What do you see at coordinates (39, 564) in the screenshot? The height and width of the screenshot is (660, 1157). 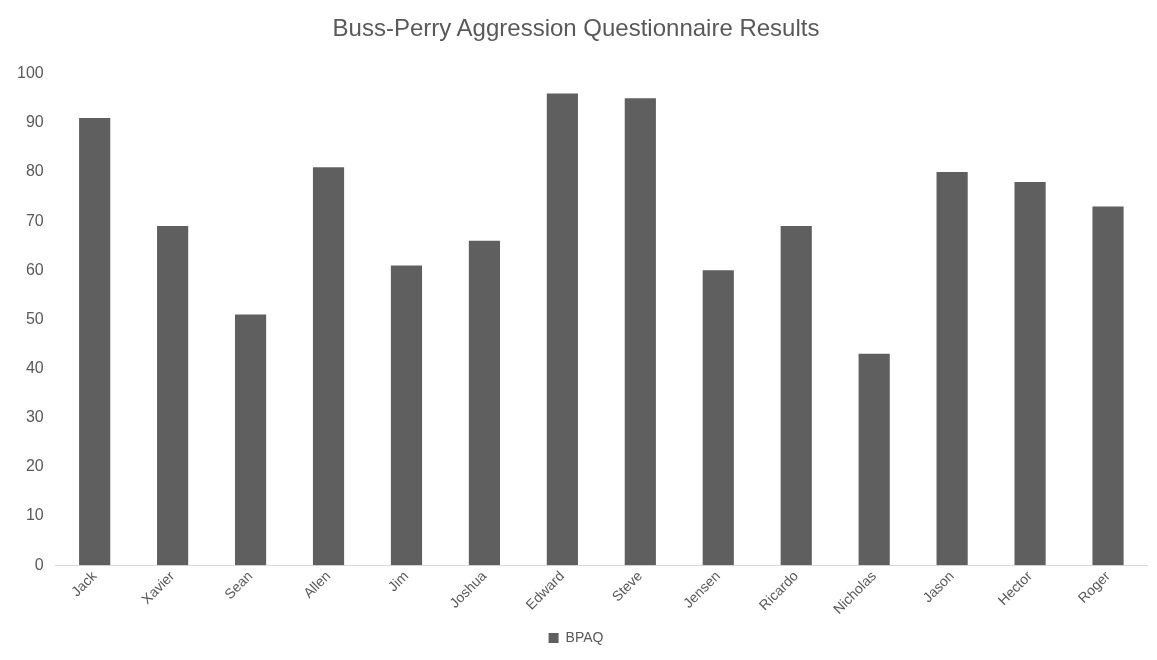 I see `y-tick-label: 0` at bounding box center [39, 564].